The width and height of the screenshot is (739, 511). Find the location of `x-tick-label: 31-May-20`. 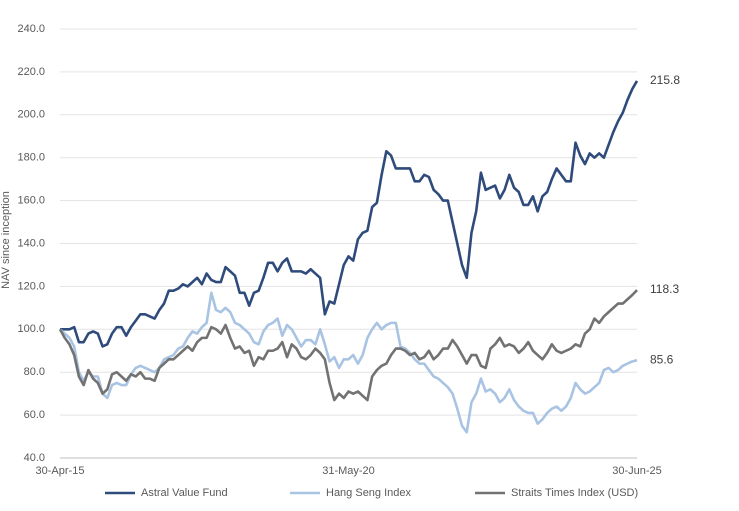

x-tick-label: 31-May-20 is located at coordinates (348, 471).